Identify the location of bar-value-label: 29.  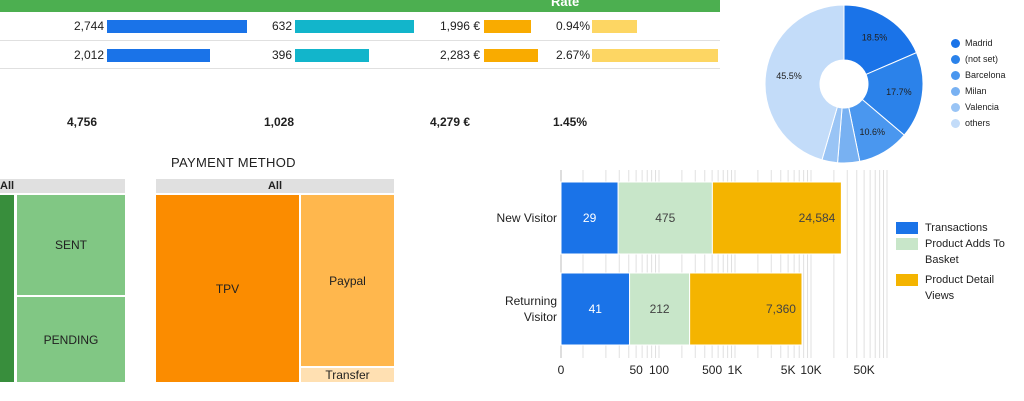
(590, 218).